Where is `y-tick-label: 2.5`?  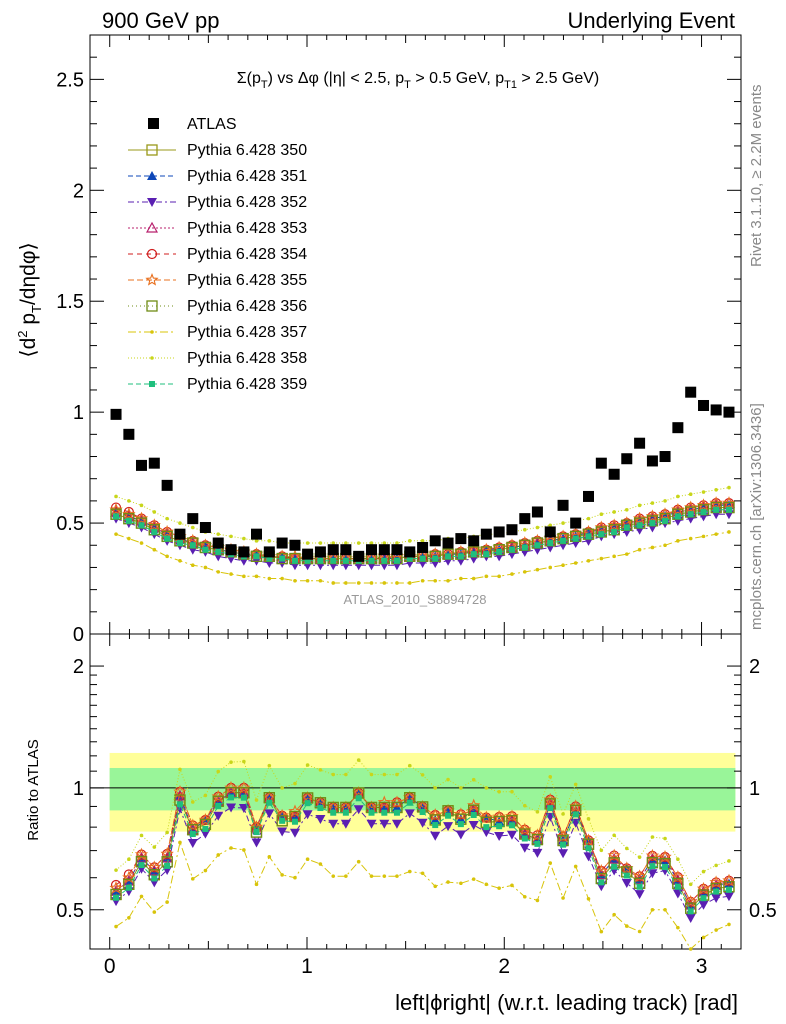
y-tick-label: 2.5 is located at coordinates (70, 80).